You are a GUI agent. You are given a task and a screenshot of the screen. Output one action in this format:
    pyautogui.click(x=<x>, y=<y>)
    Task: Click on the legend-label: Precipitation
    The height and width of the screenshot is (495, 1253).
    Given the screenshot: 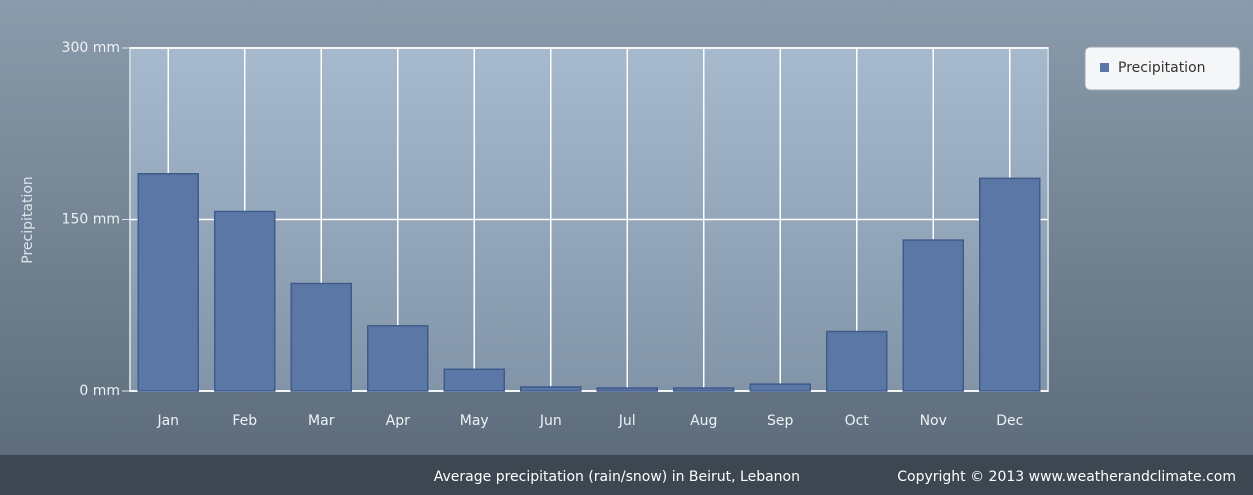 What is the action you would take?
    pyautogui.click(x=1162, y=68)
    